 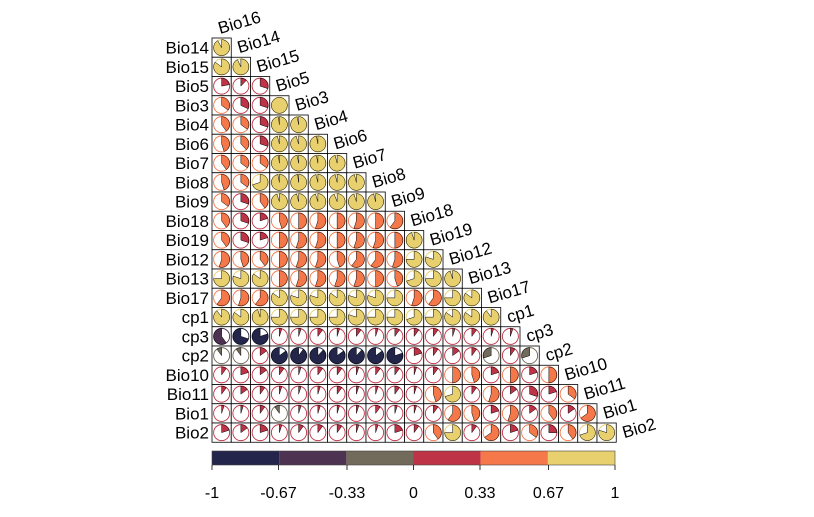 What do you see at coordinates (192, 182) in the screenshot?
I see `row-label: Bio8` at bounding box center [192, 182].